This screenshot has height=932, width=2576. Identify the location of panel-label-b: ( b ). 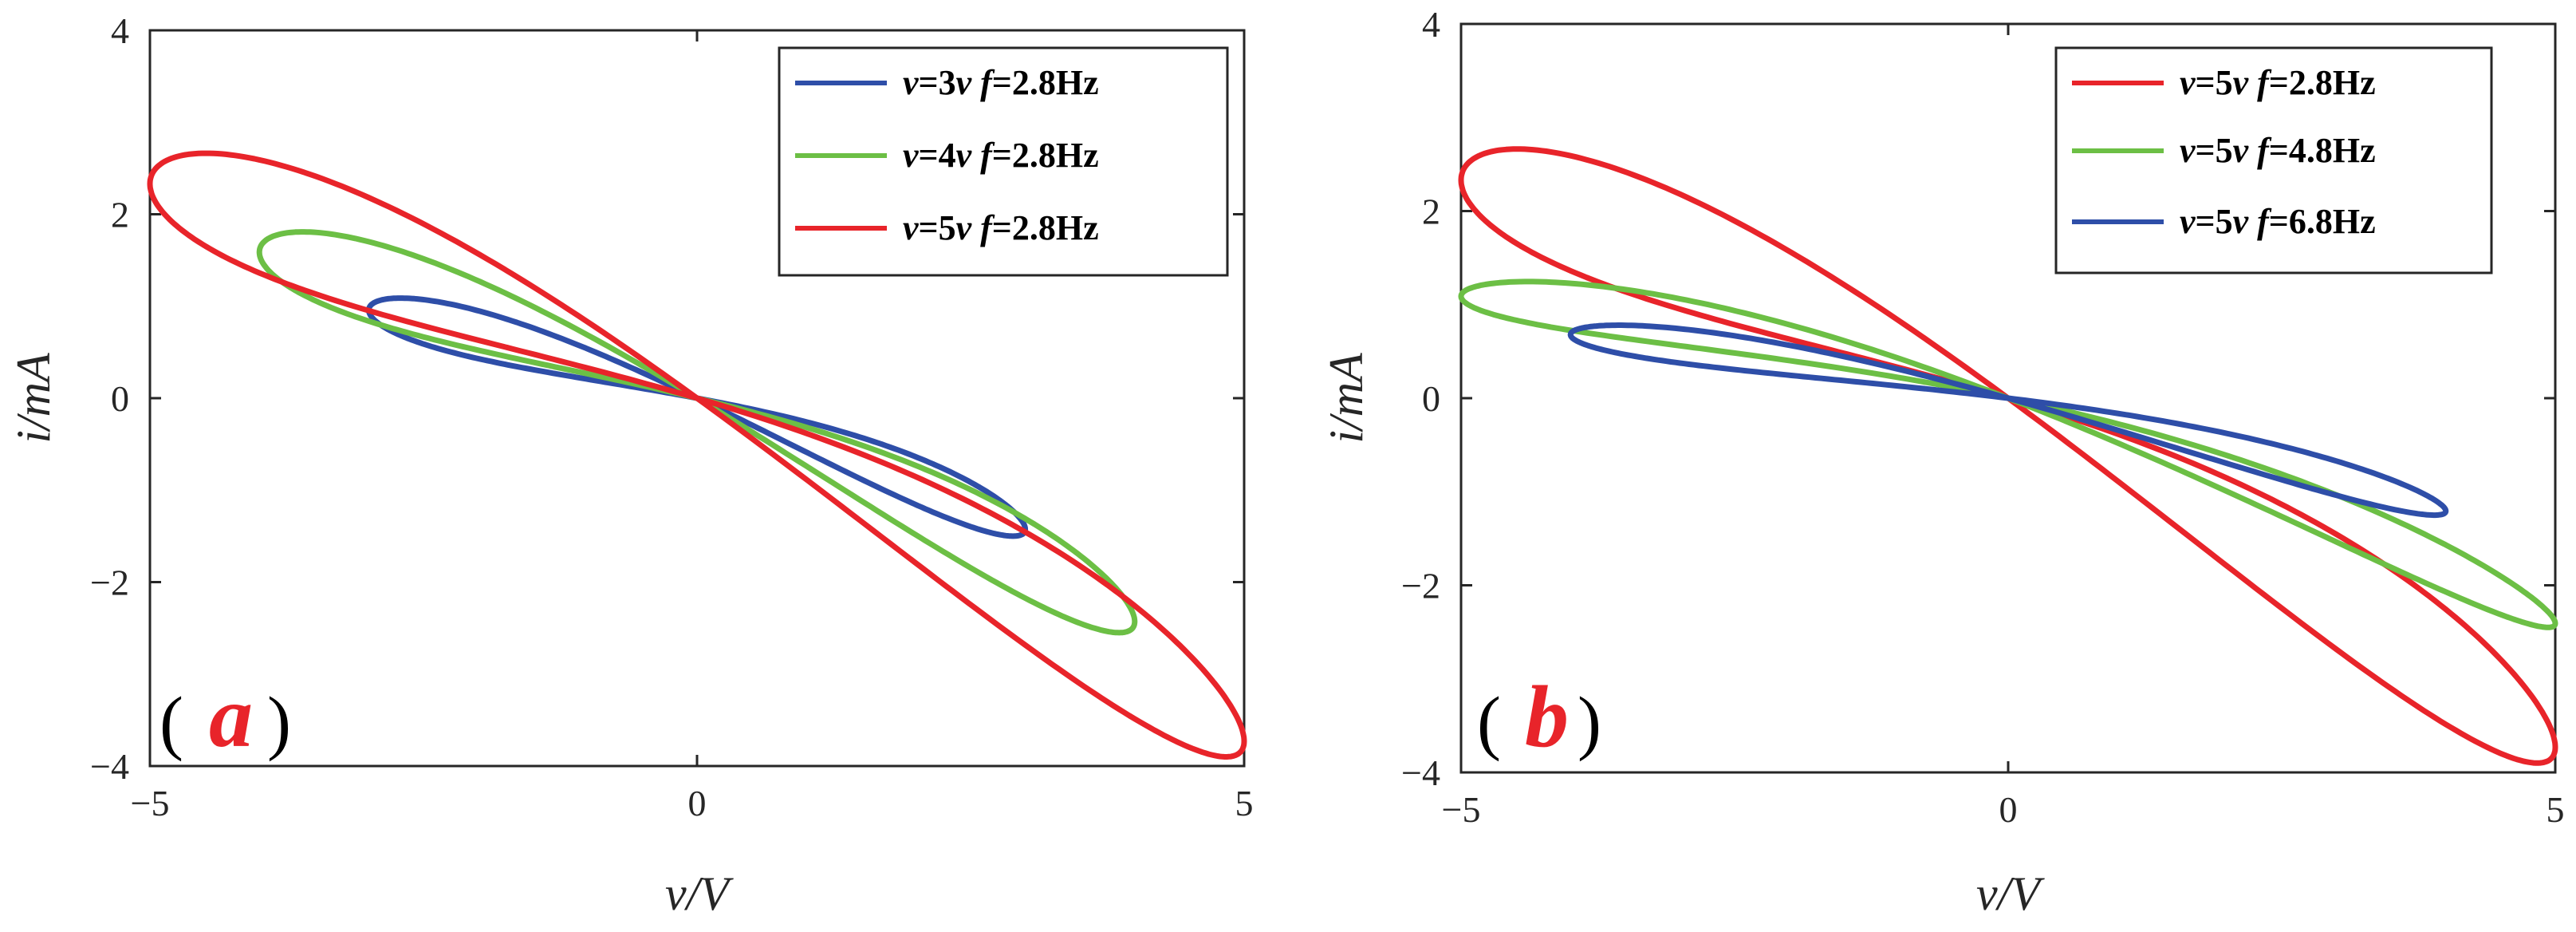
(1539, 716).